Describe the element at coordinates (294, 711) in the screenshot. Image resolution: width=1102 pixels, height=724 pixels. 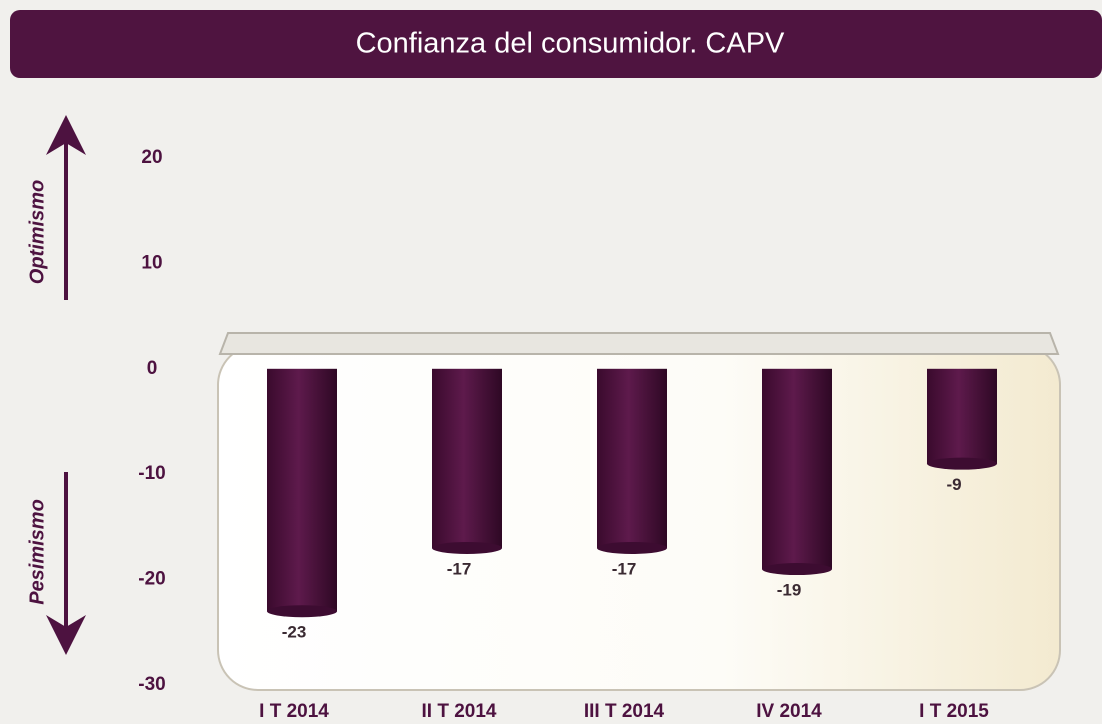
I see `x-tick-label: I T 2014` at that location.